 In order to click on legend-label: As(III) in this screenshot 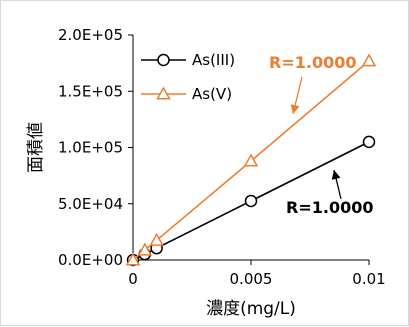, I will do `click(213, 60)`.